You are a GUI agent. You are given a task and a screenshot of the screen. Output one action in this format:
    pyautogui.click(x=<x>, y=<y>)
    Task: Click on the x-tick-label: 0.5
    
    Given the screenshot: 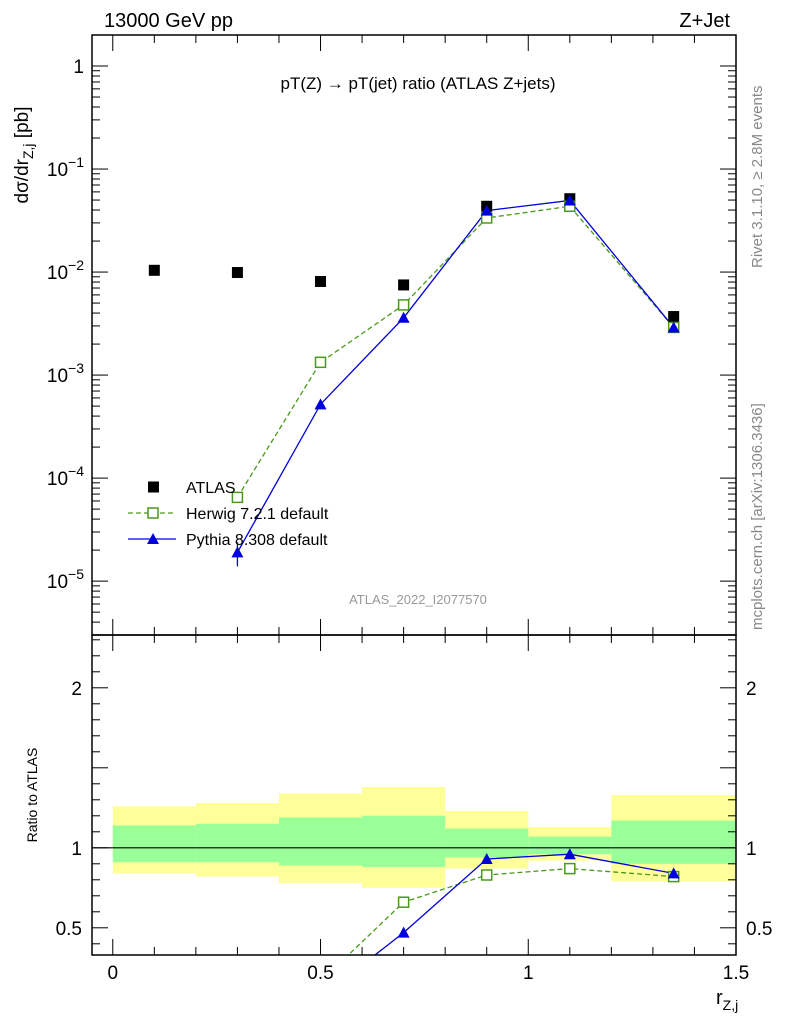 What is the action you would take?
    pyautogui.click(x=320, y=973)
    